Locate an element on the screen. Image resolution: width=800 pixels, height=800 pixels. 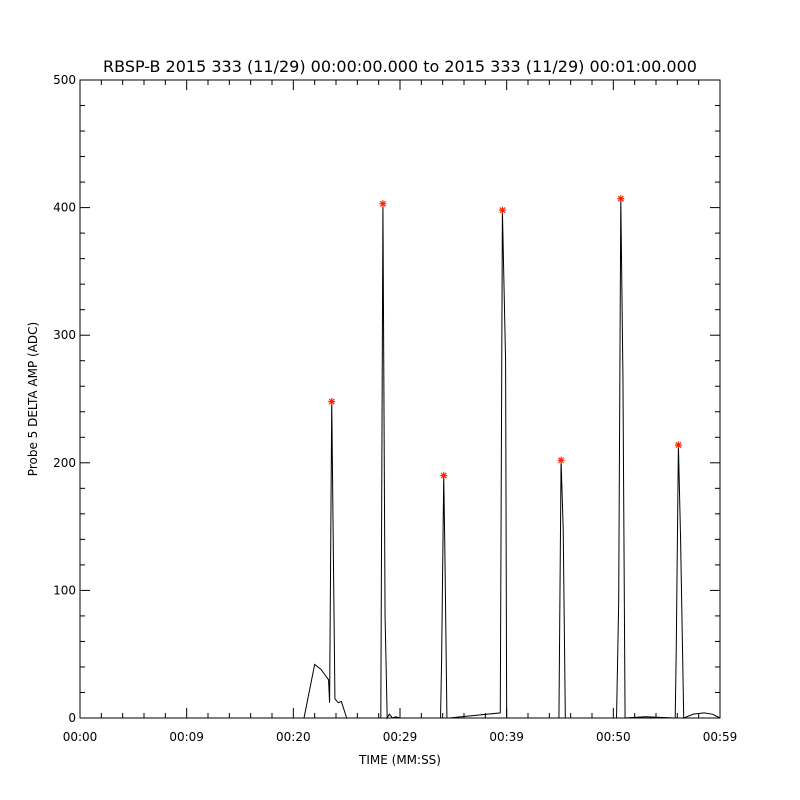
y-axis-label: Probe 5 DELTA AMP (ADC) is located at coordinates (33, 399).